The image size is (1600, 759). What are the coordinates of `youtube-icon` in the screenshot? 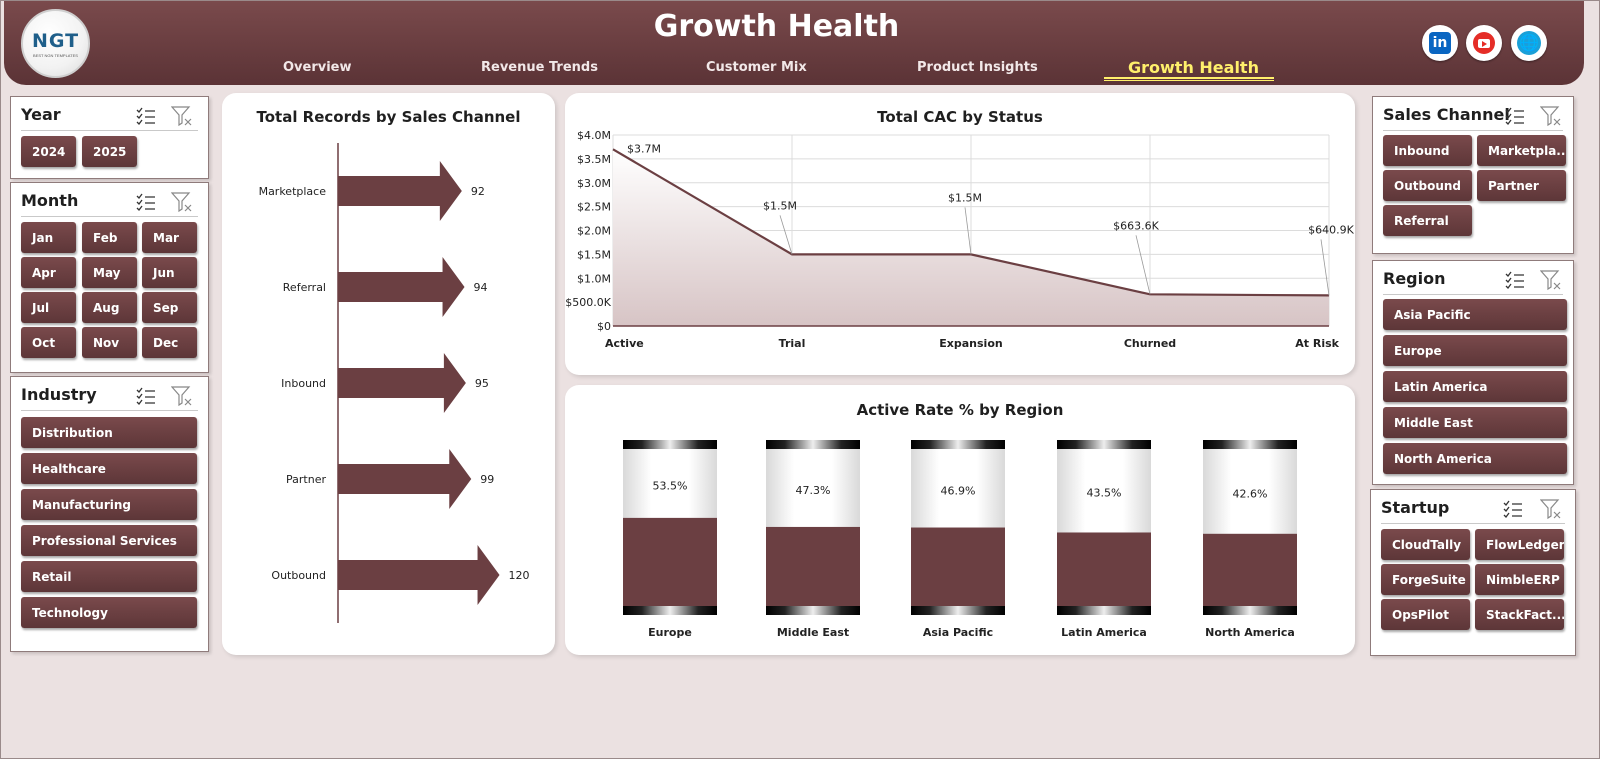 It's located at (1484, 43).